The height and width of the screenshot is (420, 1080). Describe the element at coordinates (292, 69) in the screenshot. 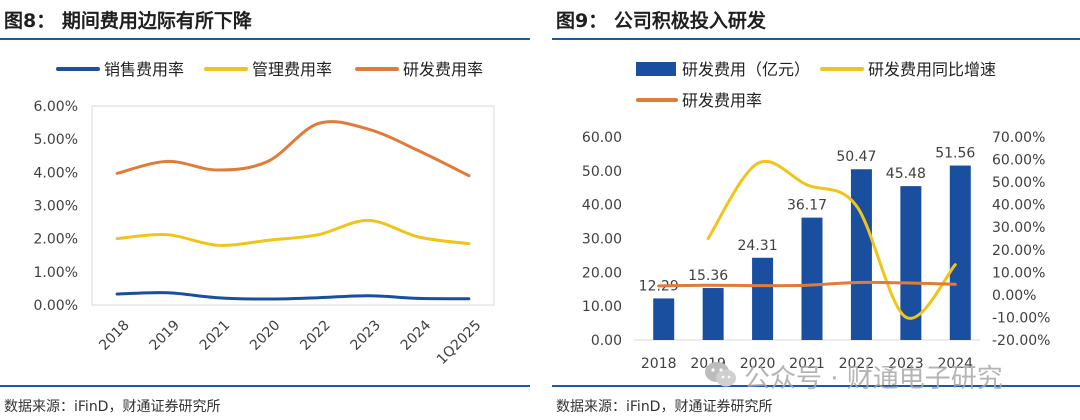

I see `legend-label: 管理费用率` at that location.